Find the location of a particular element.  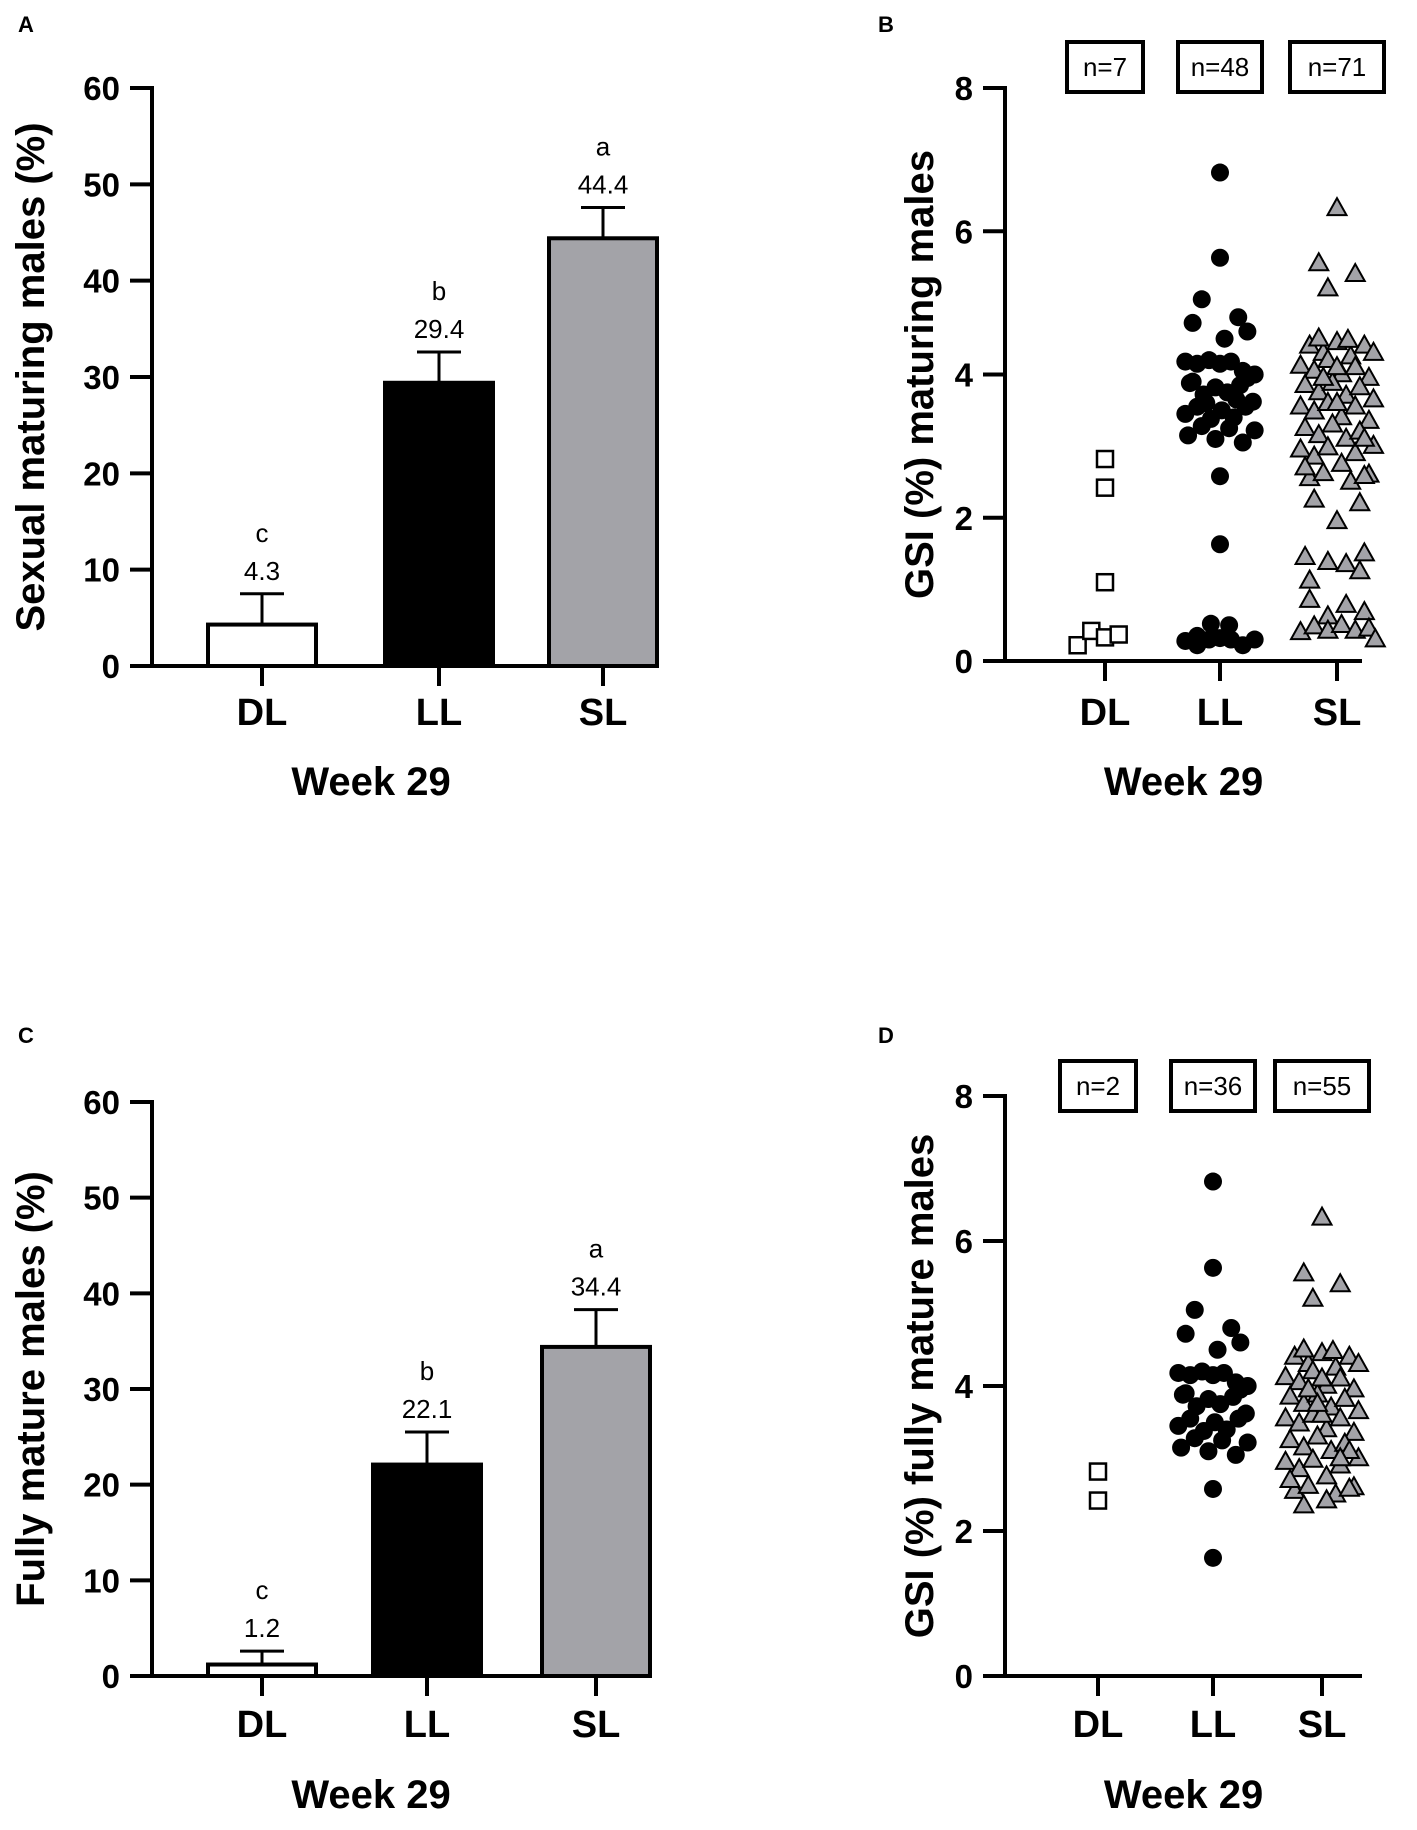

significance-label-dl: c is located at coordinates (262, 533).